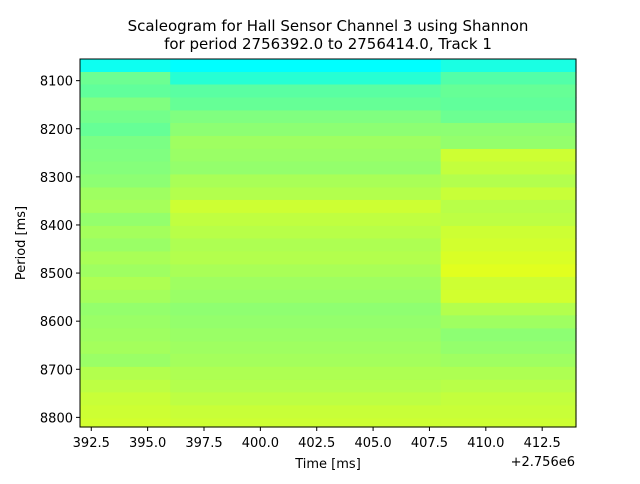 This screenshot has width=640, height=484. I want to click on x-axis-label: Time [ms], so click(327, 464).